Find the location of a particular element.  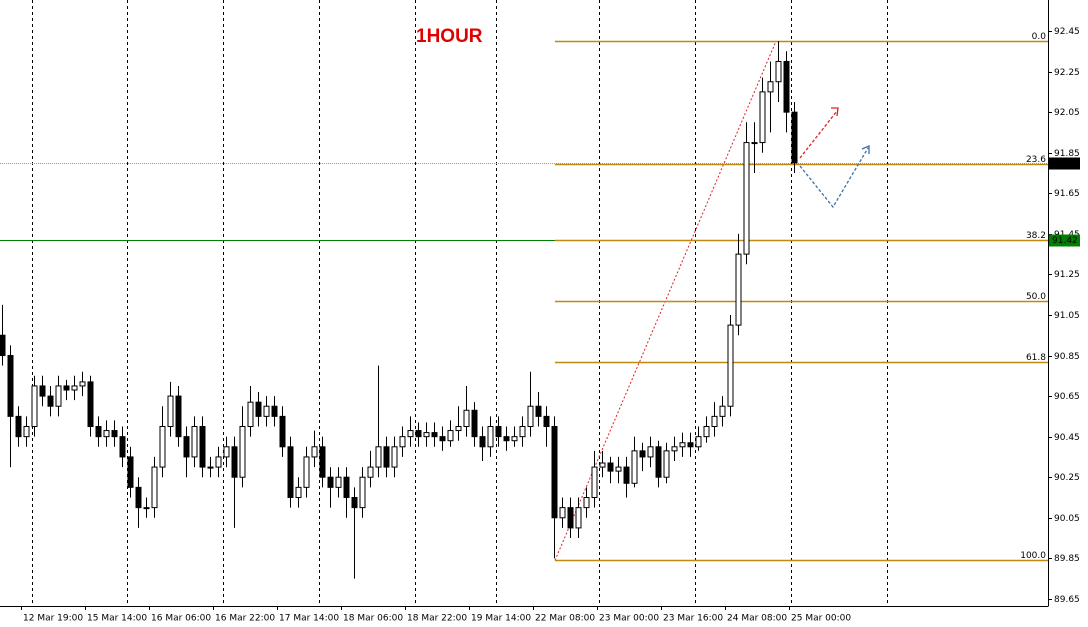

y-tick-label: 91.25 is located at coordinates (1067, 275).